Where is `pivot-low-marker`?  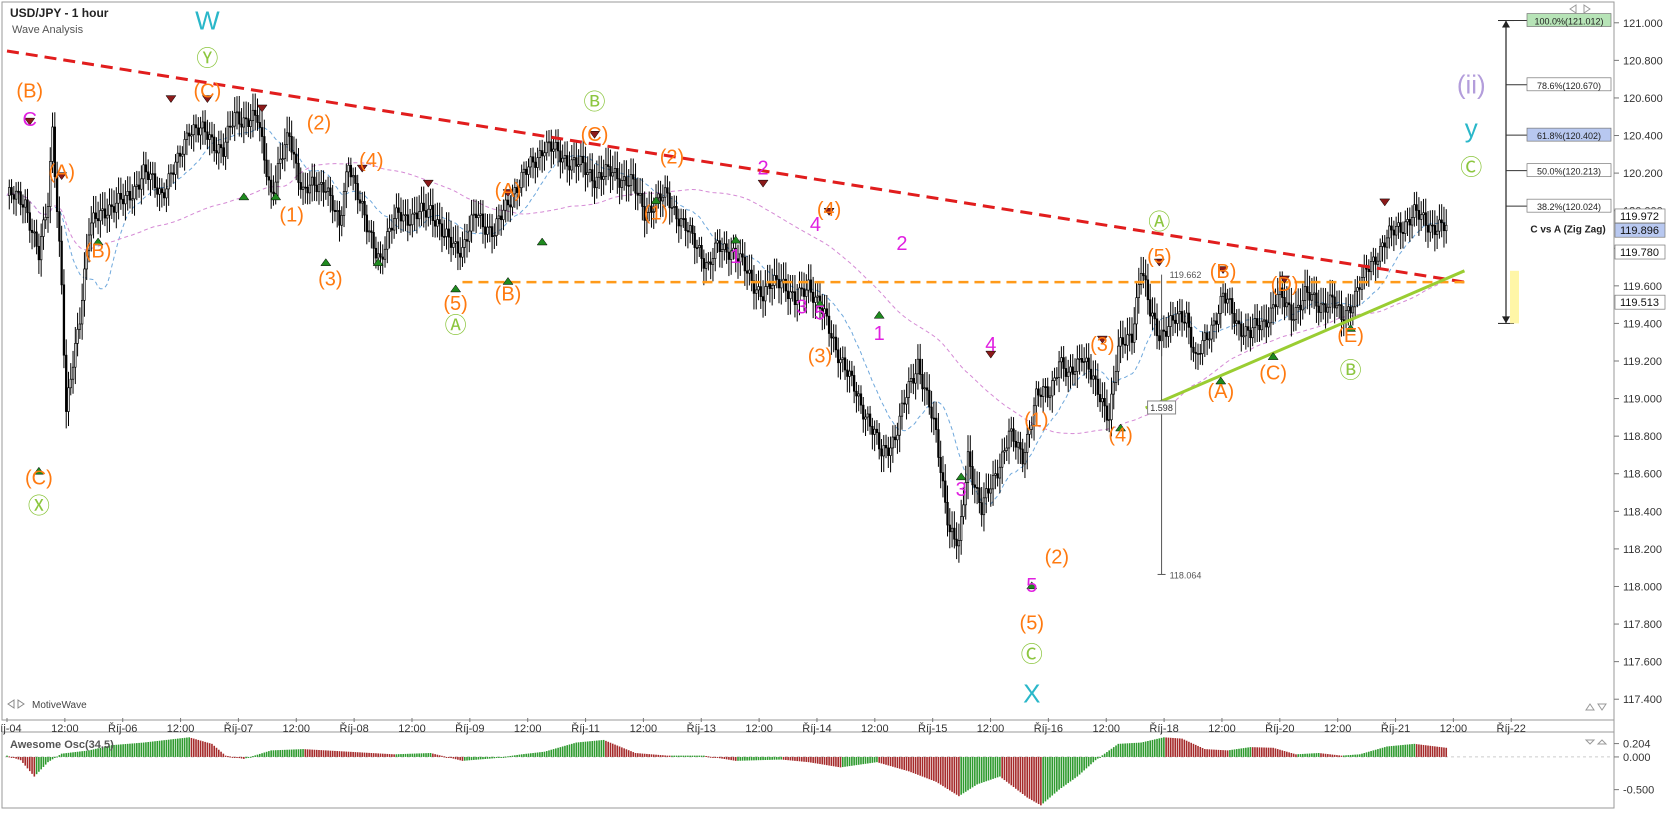
pivot-low-marker is located at coordinates (1032, 585).